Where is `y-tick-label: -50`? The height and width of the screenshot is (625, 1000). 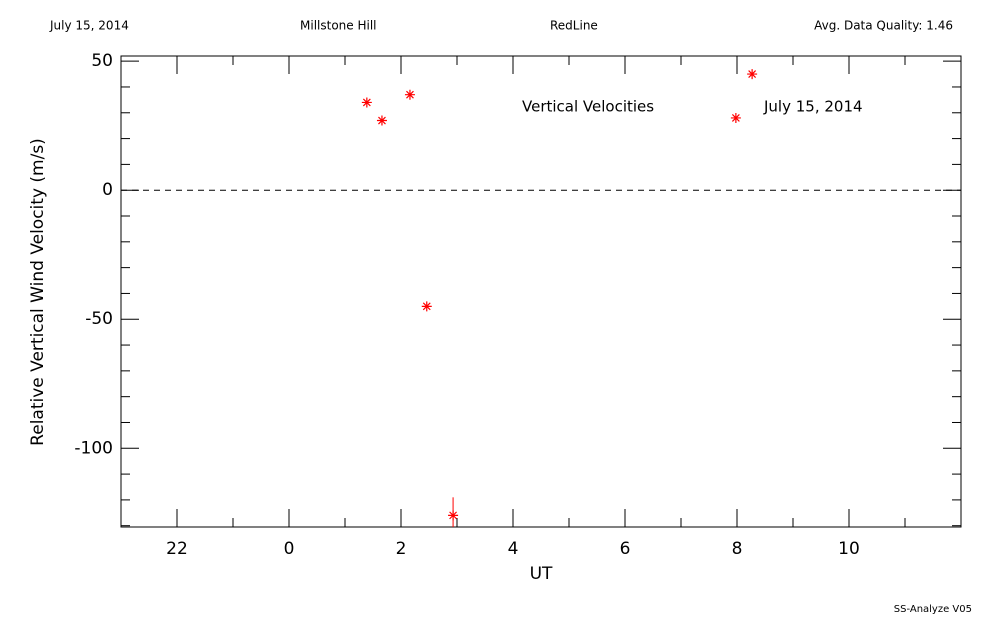 y-tick-label: -50 is located at coordinates (99, 319).